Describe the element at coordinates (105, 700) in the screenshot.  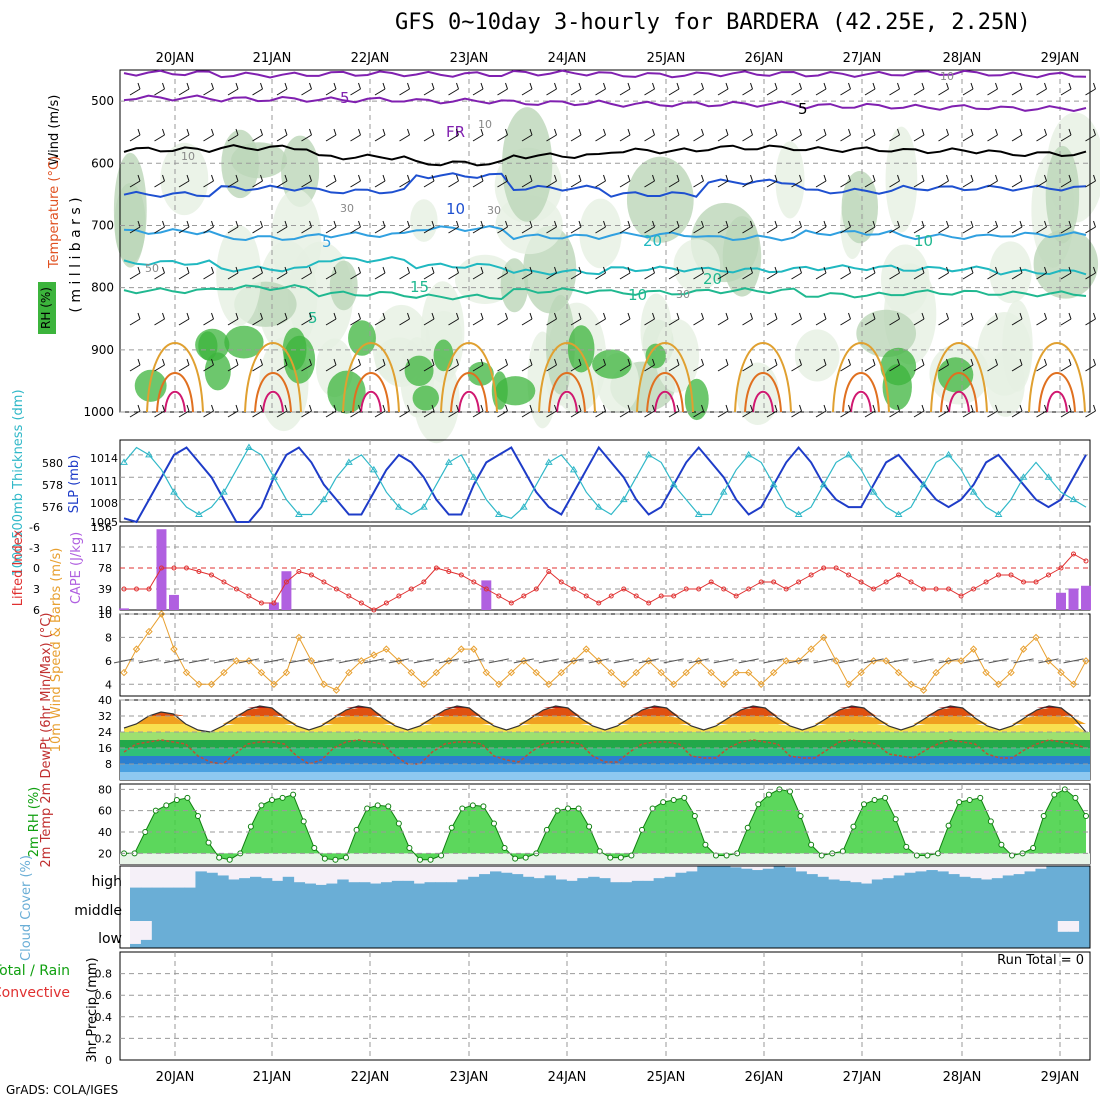
I see `temp2m-tick: 40` at that location.